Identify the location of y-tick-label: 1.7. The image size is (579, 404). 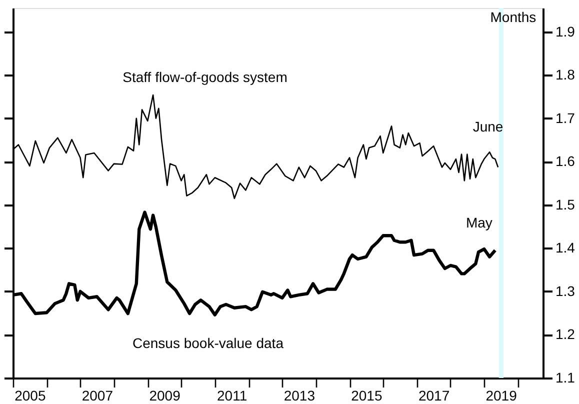
(566, 118).